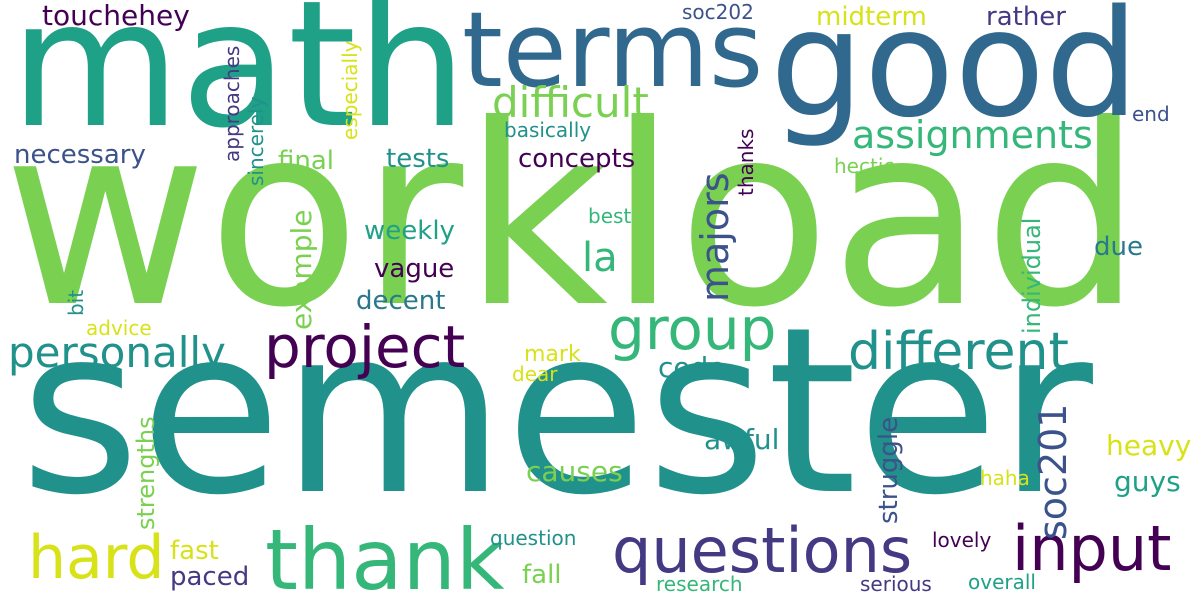 The image size is (1200, 600). Describe the element at coordinates (1026, 17) in the screenshot. I see `word-rather: rather` at that location.